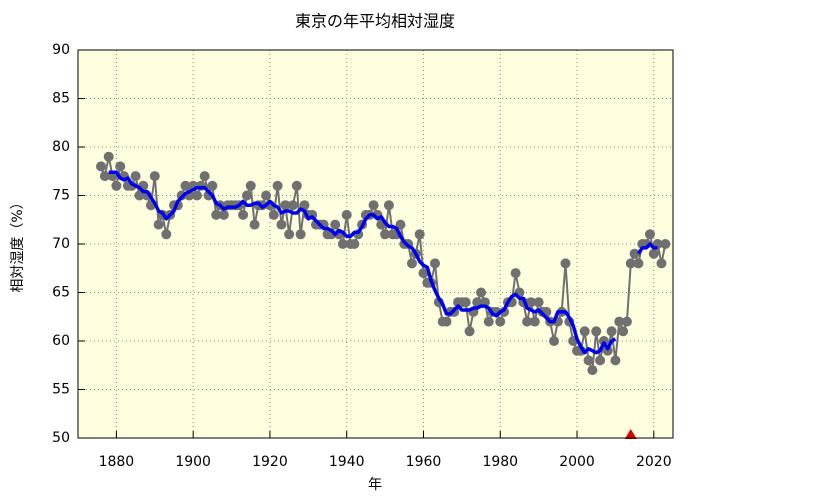  I want to click on y-tick-label: 90, so click(61, 50).